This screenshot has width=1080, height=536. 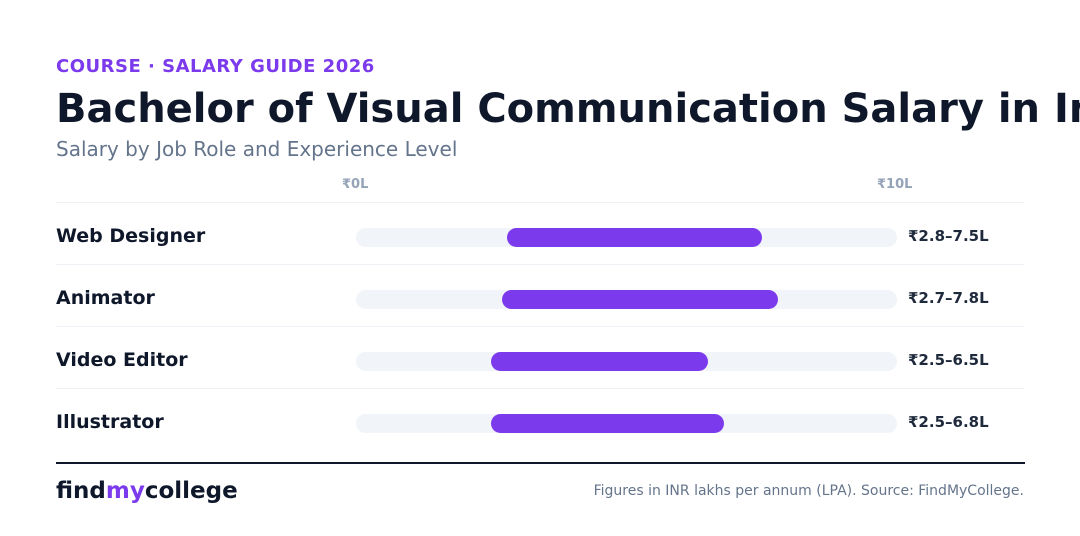 I want to click on eyebrow-label: COURSE · SALARY GUIDE 2026, so click(x=215, y=66).